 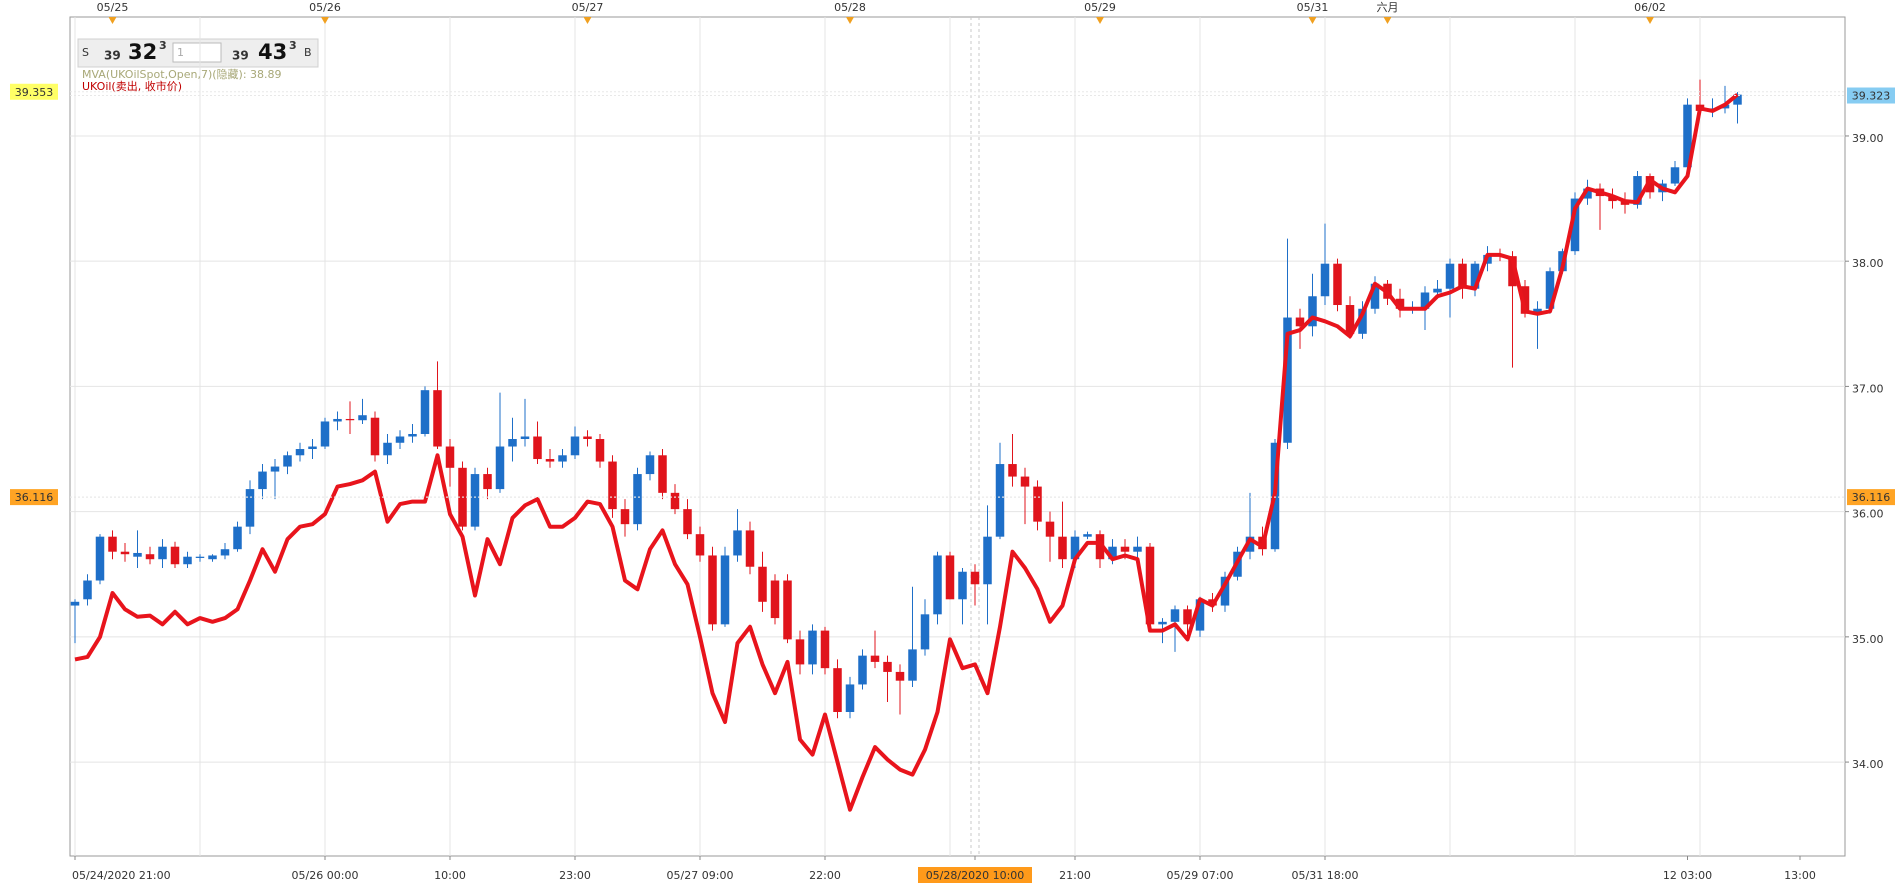 I want to click on session-label: 05/27, so click(x=588, y=7).